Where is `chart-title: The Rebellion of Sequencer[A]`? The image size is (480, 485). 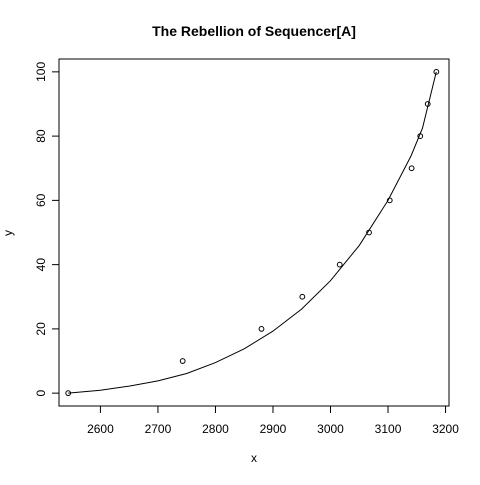 chart-title: The Rebellion of Sequencer[A] is located at coordinates (254, 31).